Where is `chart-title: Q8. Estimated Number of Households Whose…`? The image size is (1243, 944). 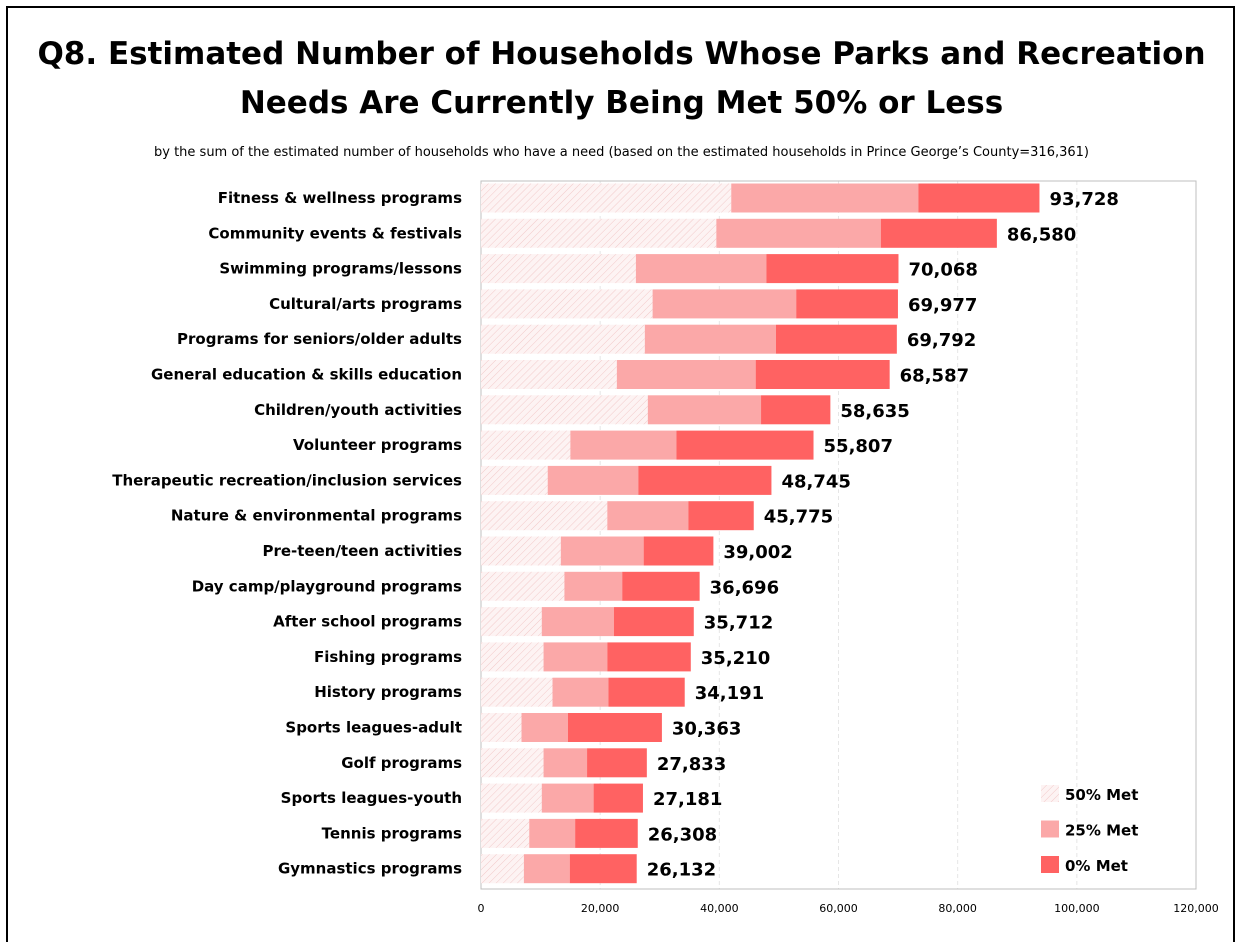
chart-title: Q8. Estimated Number of Households Whose… is located at coordinates (621, 78).